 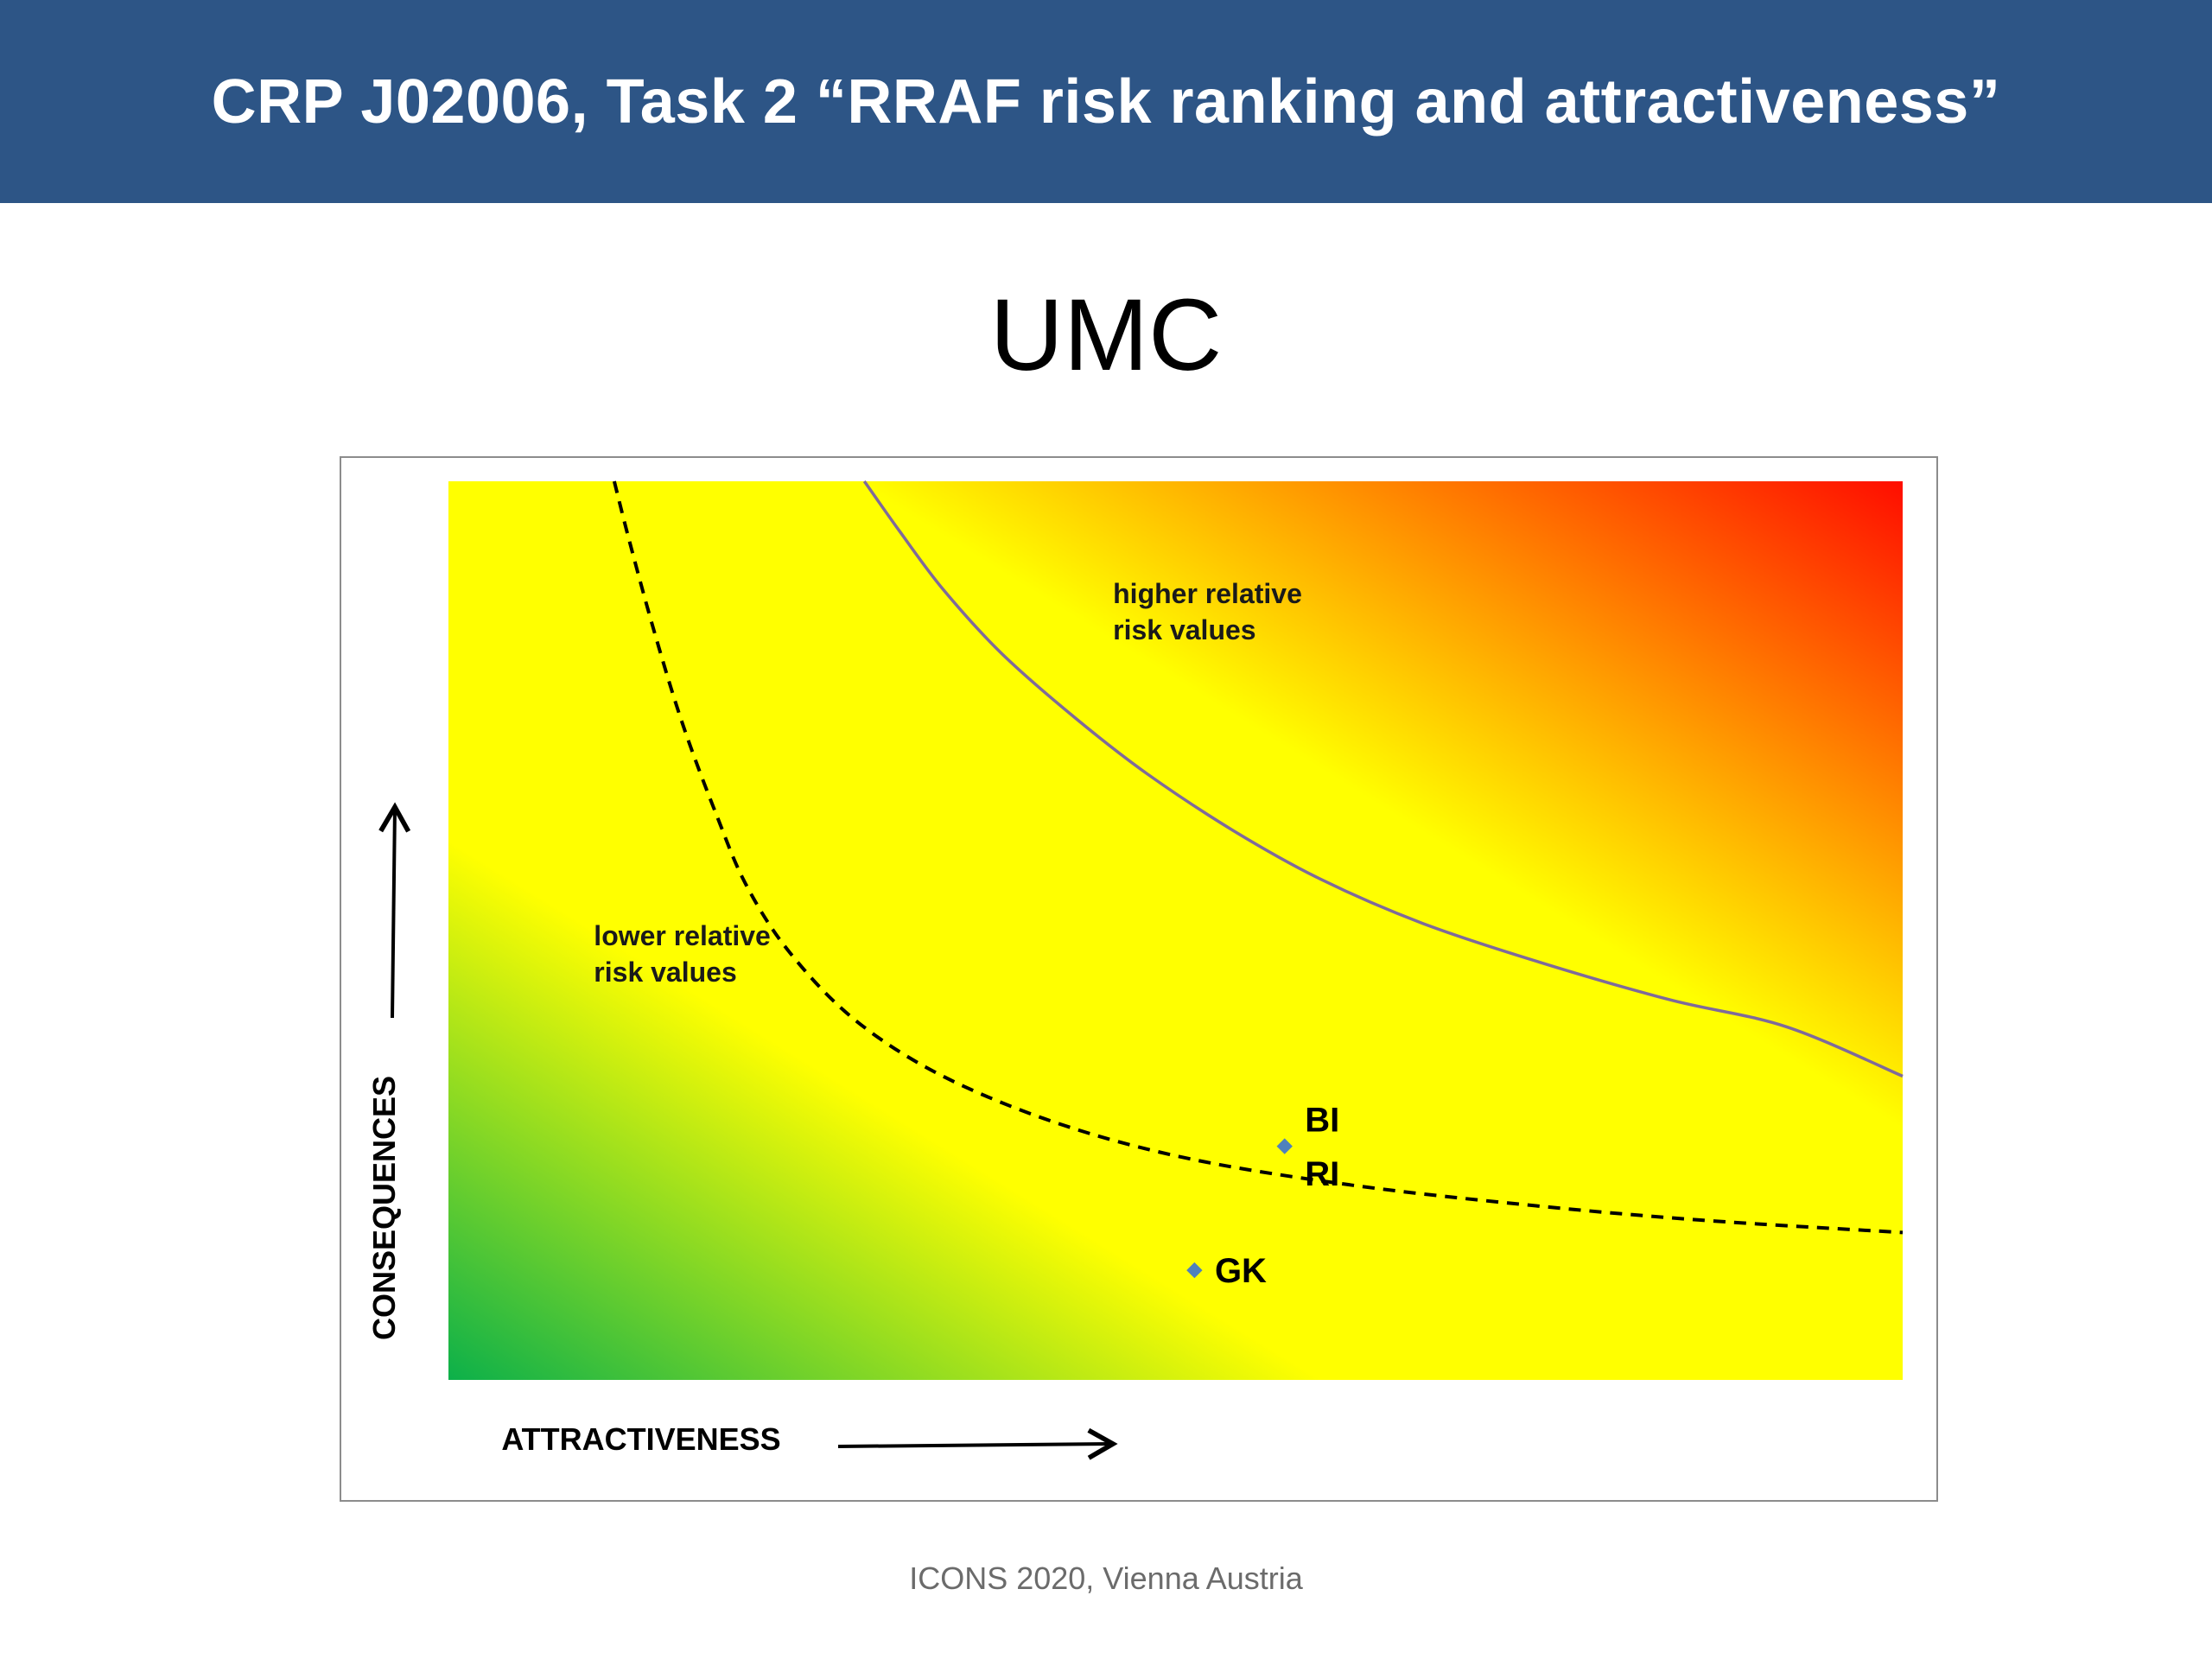 I want to click on annotation-lower-risk-line-2: risk values, so click(x=665, y=972).